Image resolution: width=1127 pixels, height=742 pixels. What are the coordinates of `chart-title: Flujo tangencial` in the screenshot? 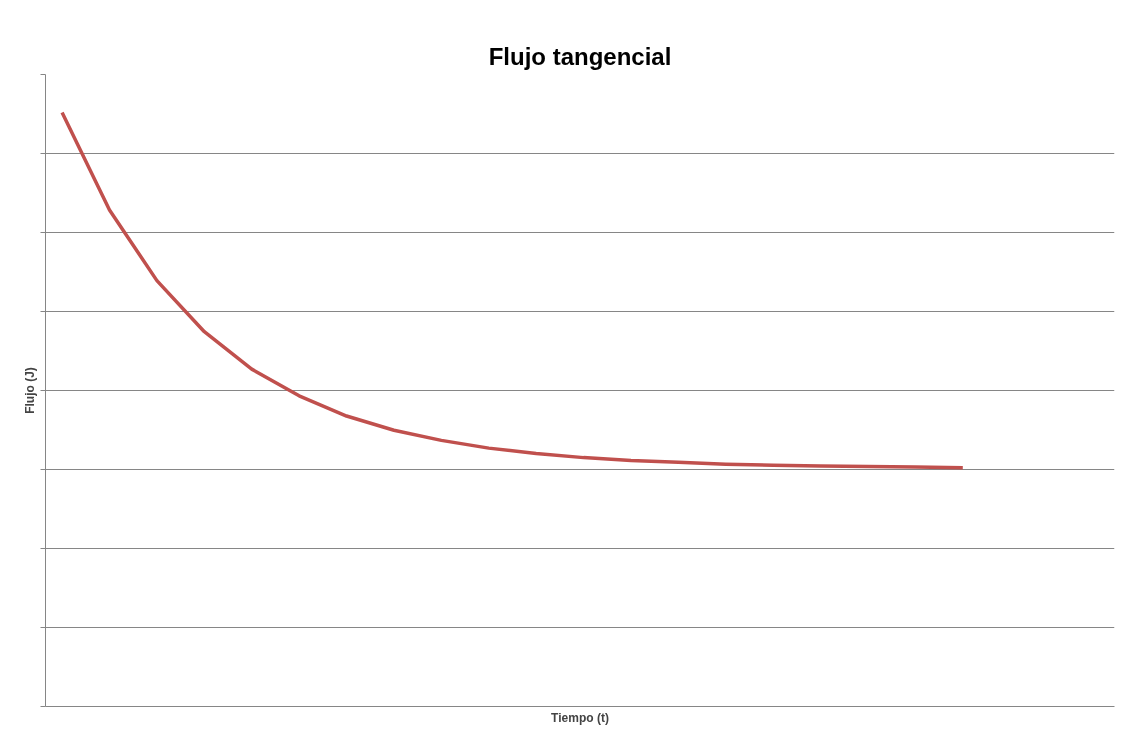 It's located at (580, 56).